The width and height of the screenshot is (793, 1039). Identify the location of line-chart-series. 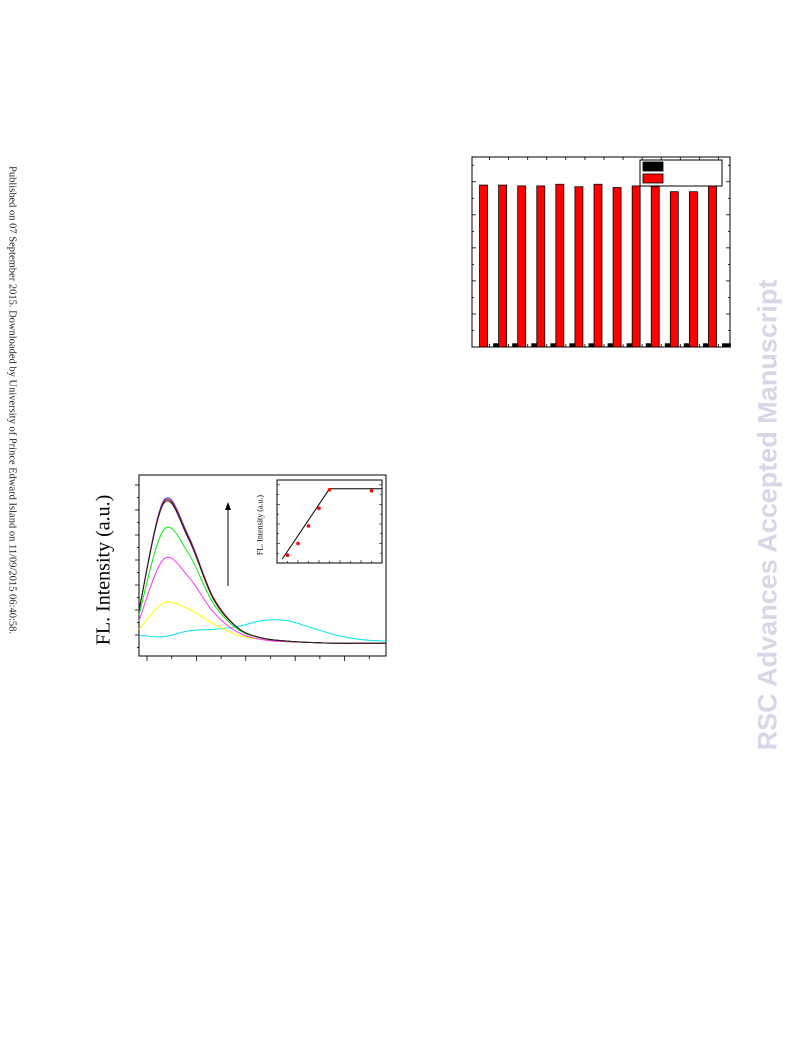
(262, 570).